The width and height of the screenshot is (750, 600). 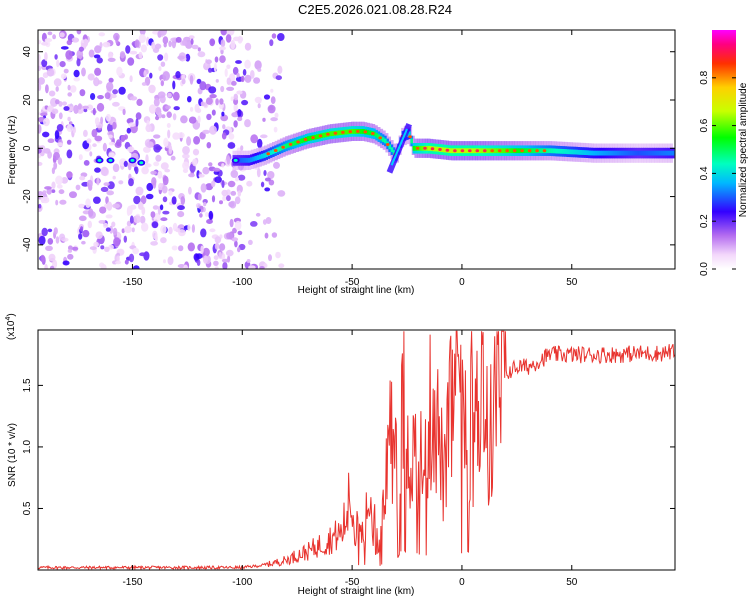 What do you see at coordinates (110, 160) in the screenshot?
I see `ridge-seed-core` at bounding box center [110, 160].